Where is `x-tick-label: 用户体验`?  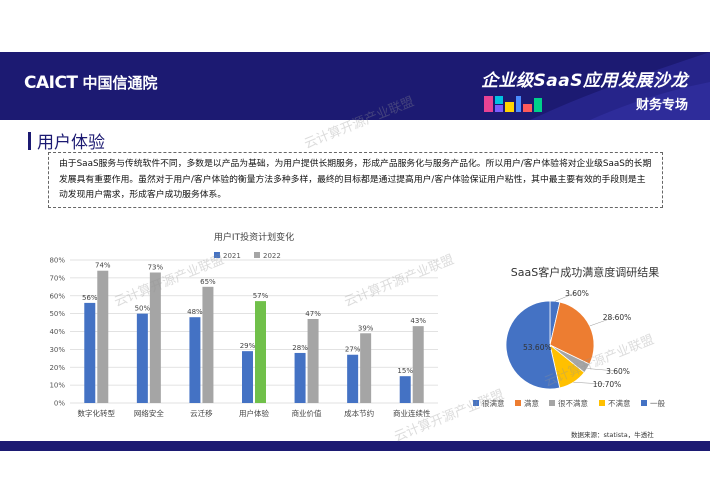 x-tick-label: 用户体验 is located at coordinates (254, 413).